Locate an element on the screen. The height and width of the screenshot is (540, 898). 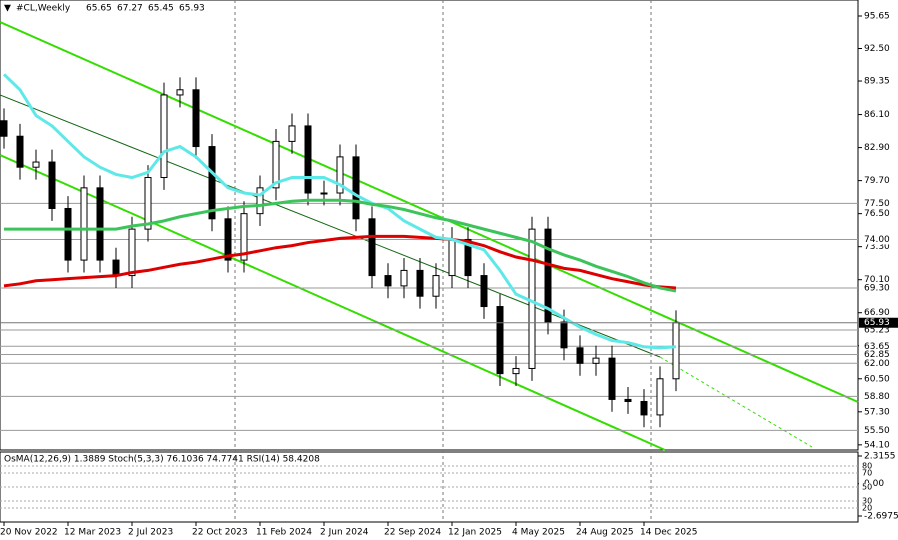
y-tick-label: 54.10 is located at coordinates (877, 445).